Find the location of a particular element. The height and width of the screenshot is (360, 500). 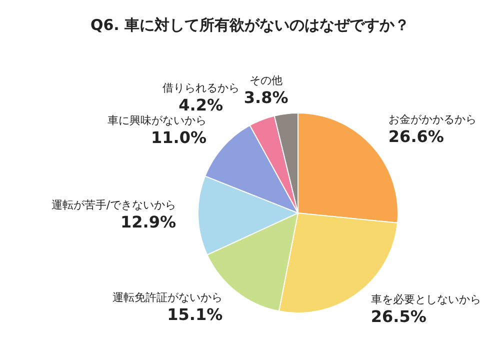

data-label: 26.6% is located at coordinates (416, 136).